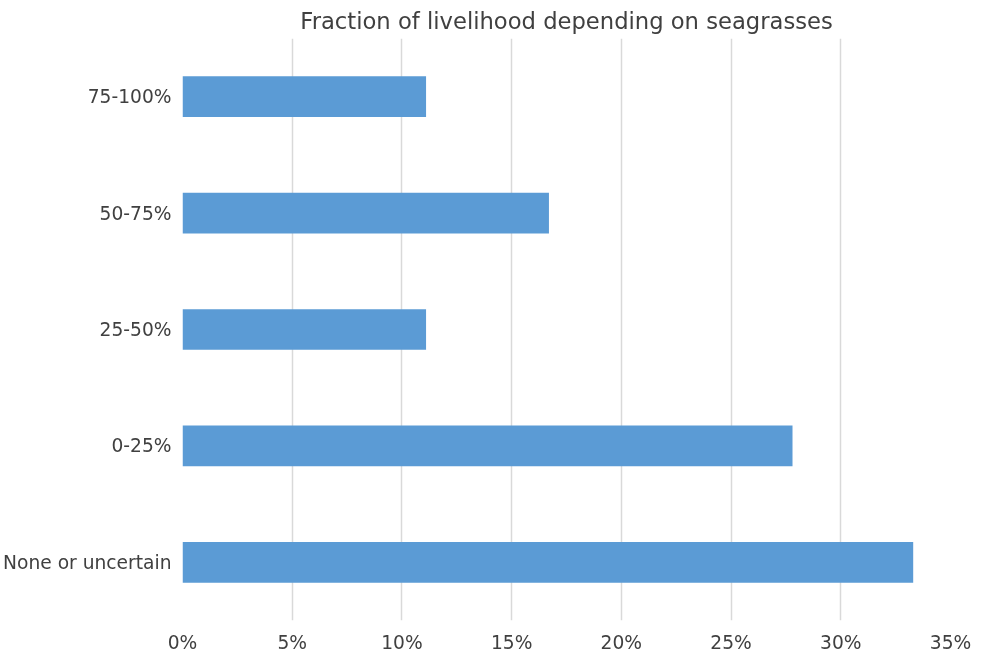 The image size is (1003, 663). I want to click on y-tick-label: 0-25%, so click(141, 446).